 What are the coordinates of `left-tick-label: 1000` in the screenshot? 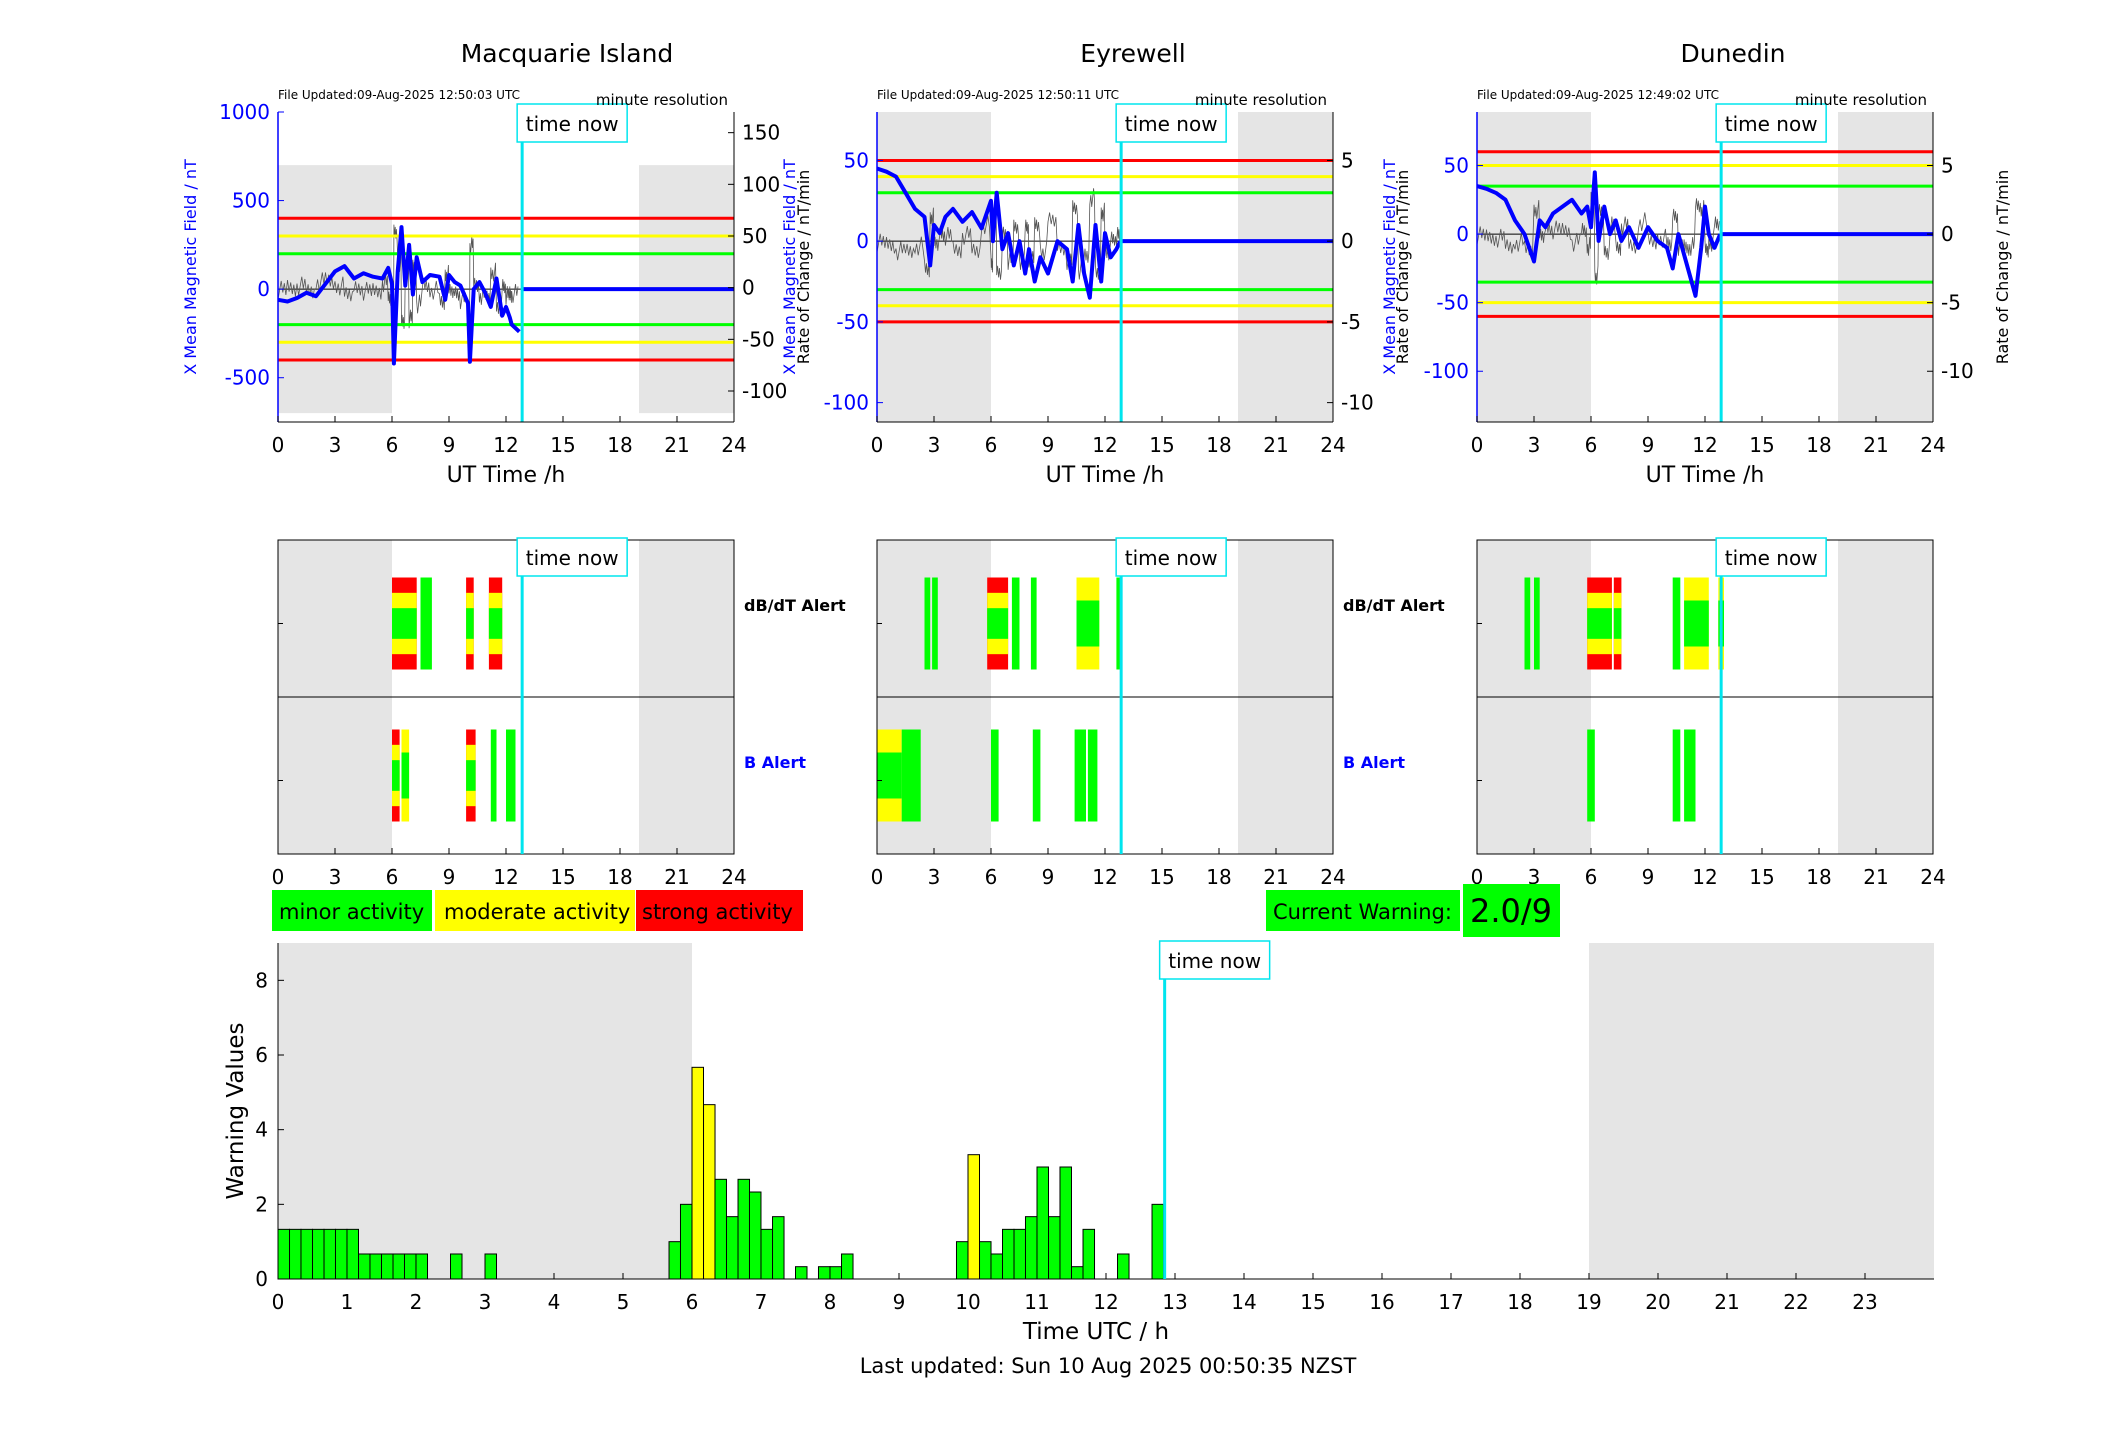 It's located at (244, 112).